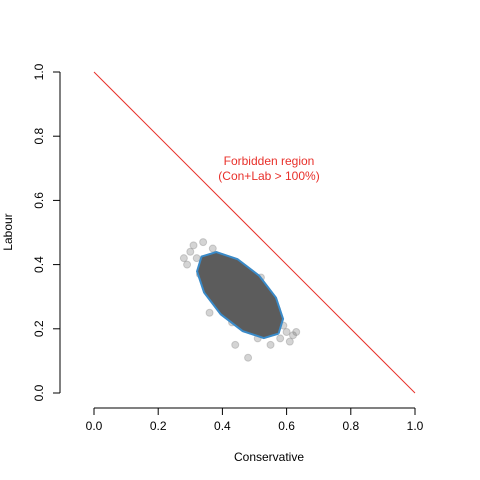 The width and height of the screenshot is (480, 480). What do you see at coordinates (158, 426) in the screenshot?
I see `x-tick-label: 0.2` at bounding box center [158, 426].